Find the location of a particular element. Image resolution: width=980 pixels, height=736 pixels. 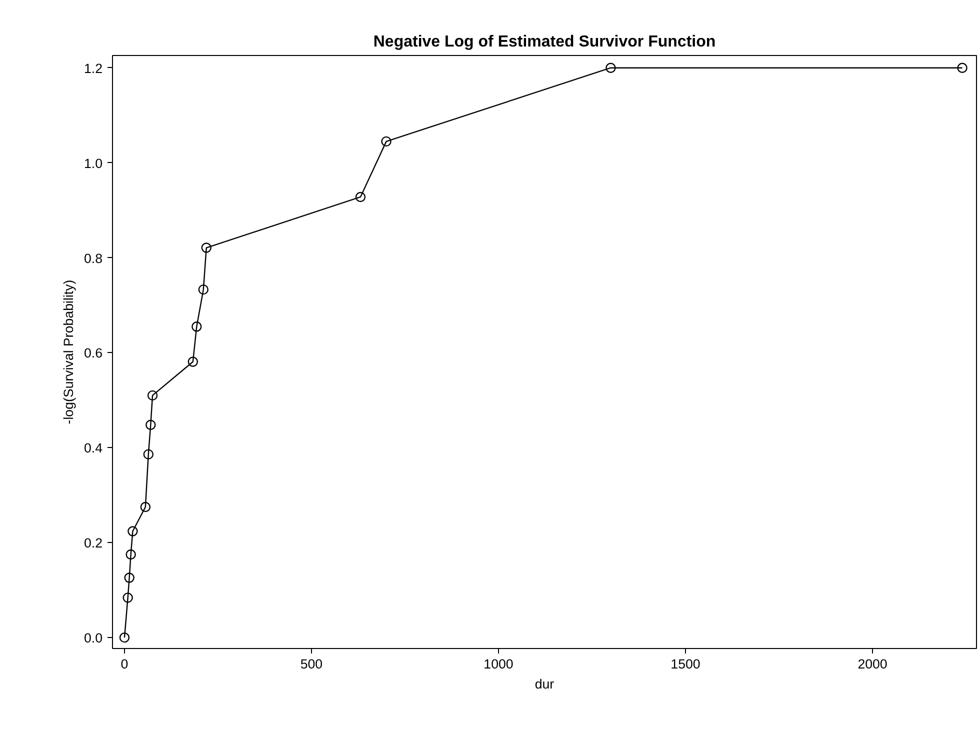

y-axis-title: -log(Survival Probability) is located at coordinates (68, 352).